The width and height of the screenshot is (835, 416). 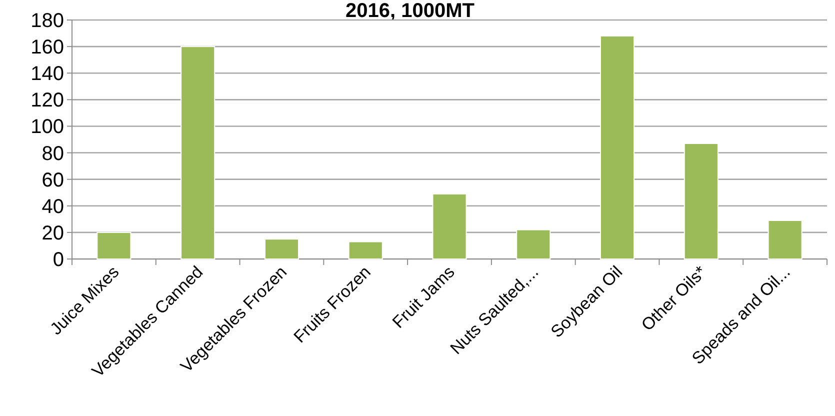 I want to click on y-tick-label: 20, so click(x=53, y=233).